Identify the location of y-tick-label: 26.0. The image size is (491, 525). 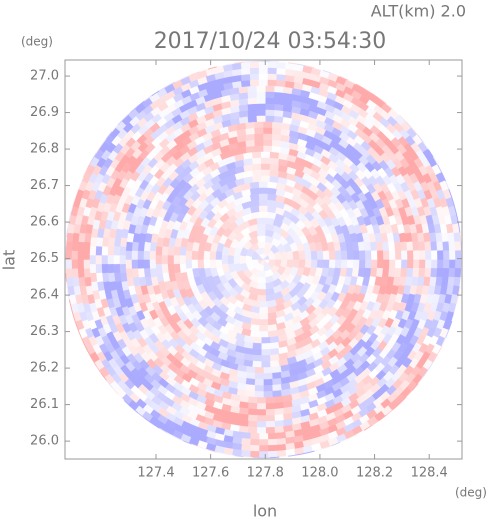
(44, 441).